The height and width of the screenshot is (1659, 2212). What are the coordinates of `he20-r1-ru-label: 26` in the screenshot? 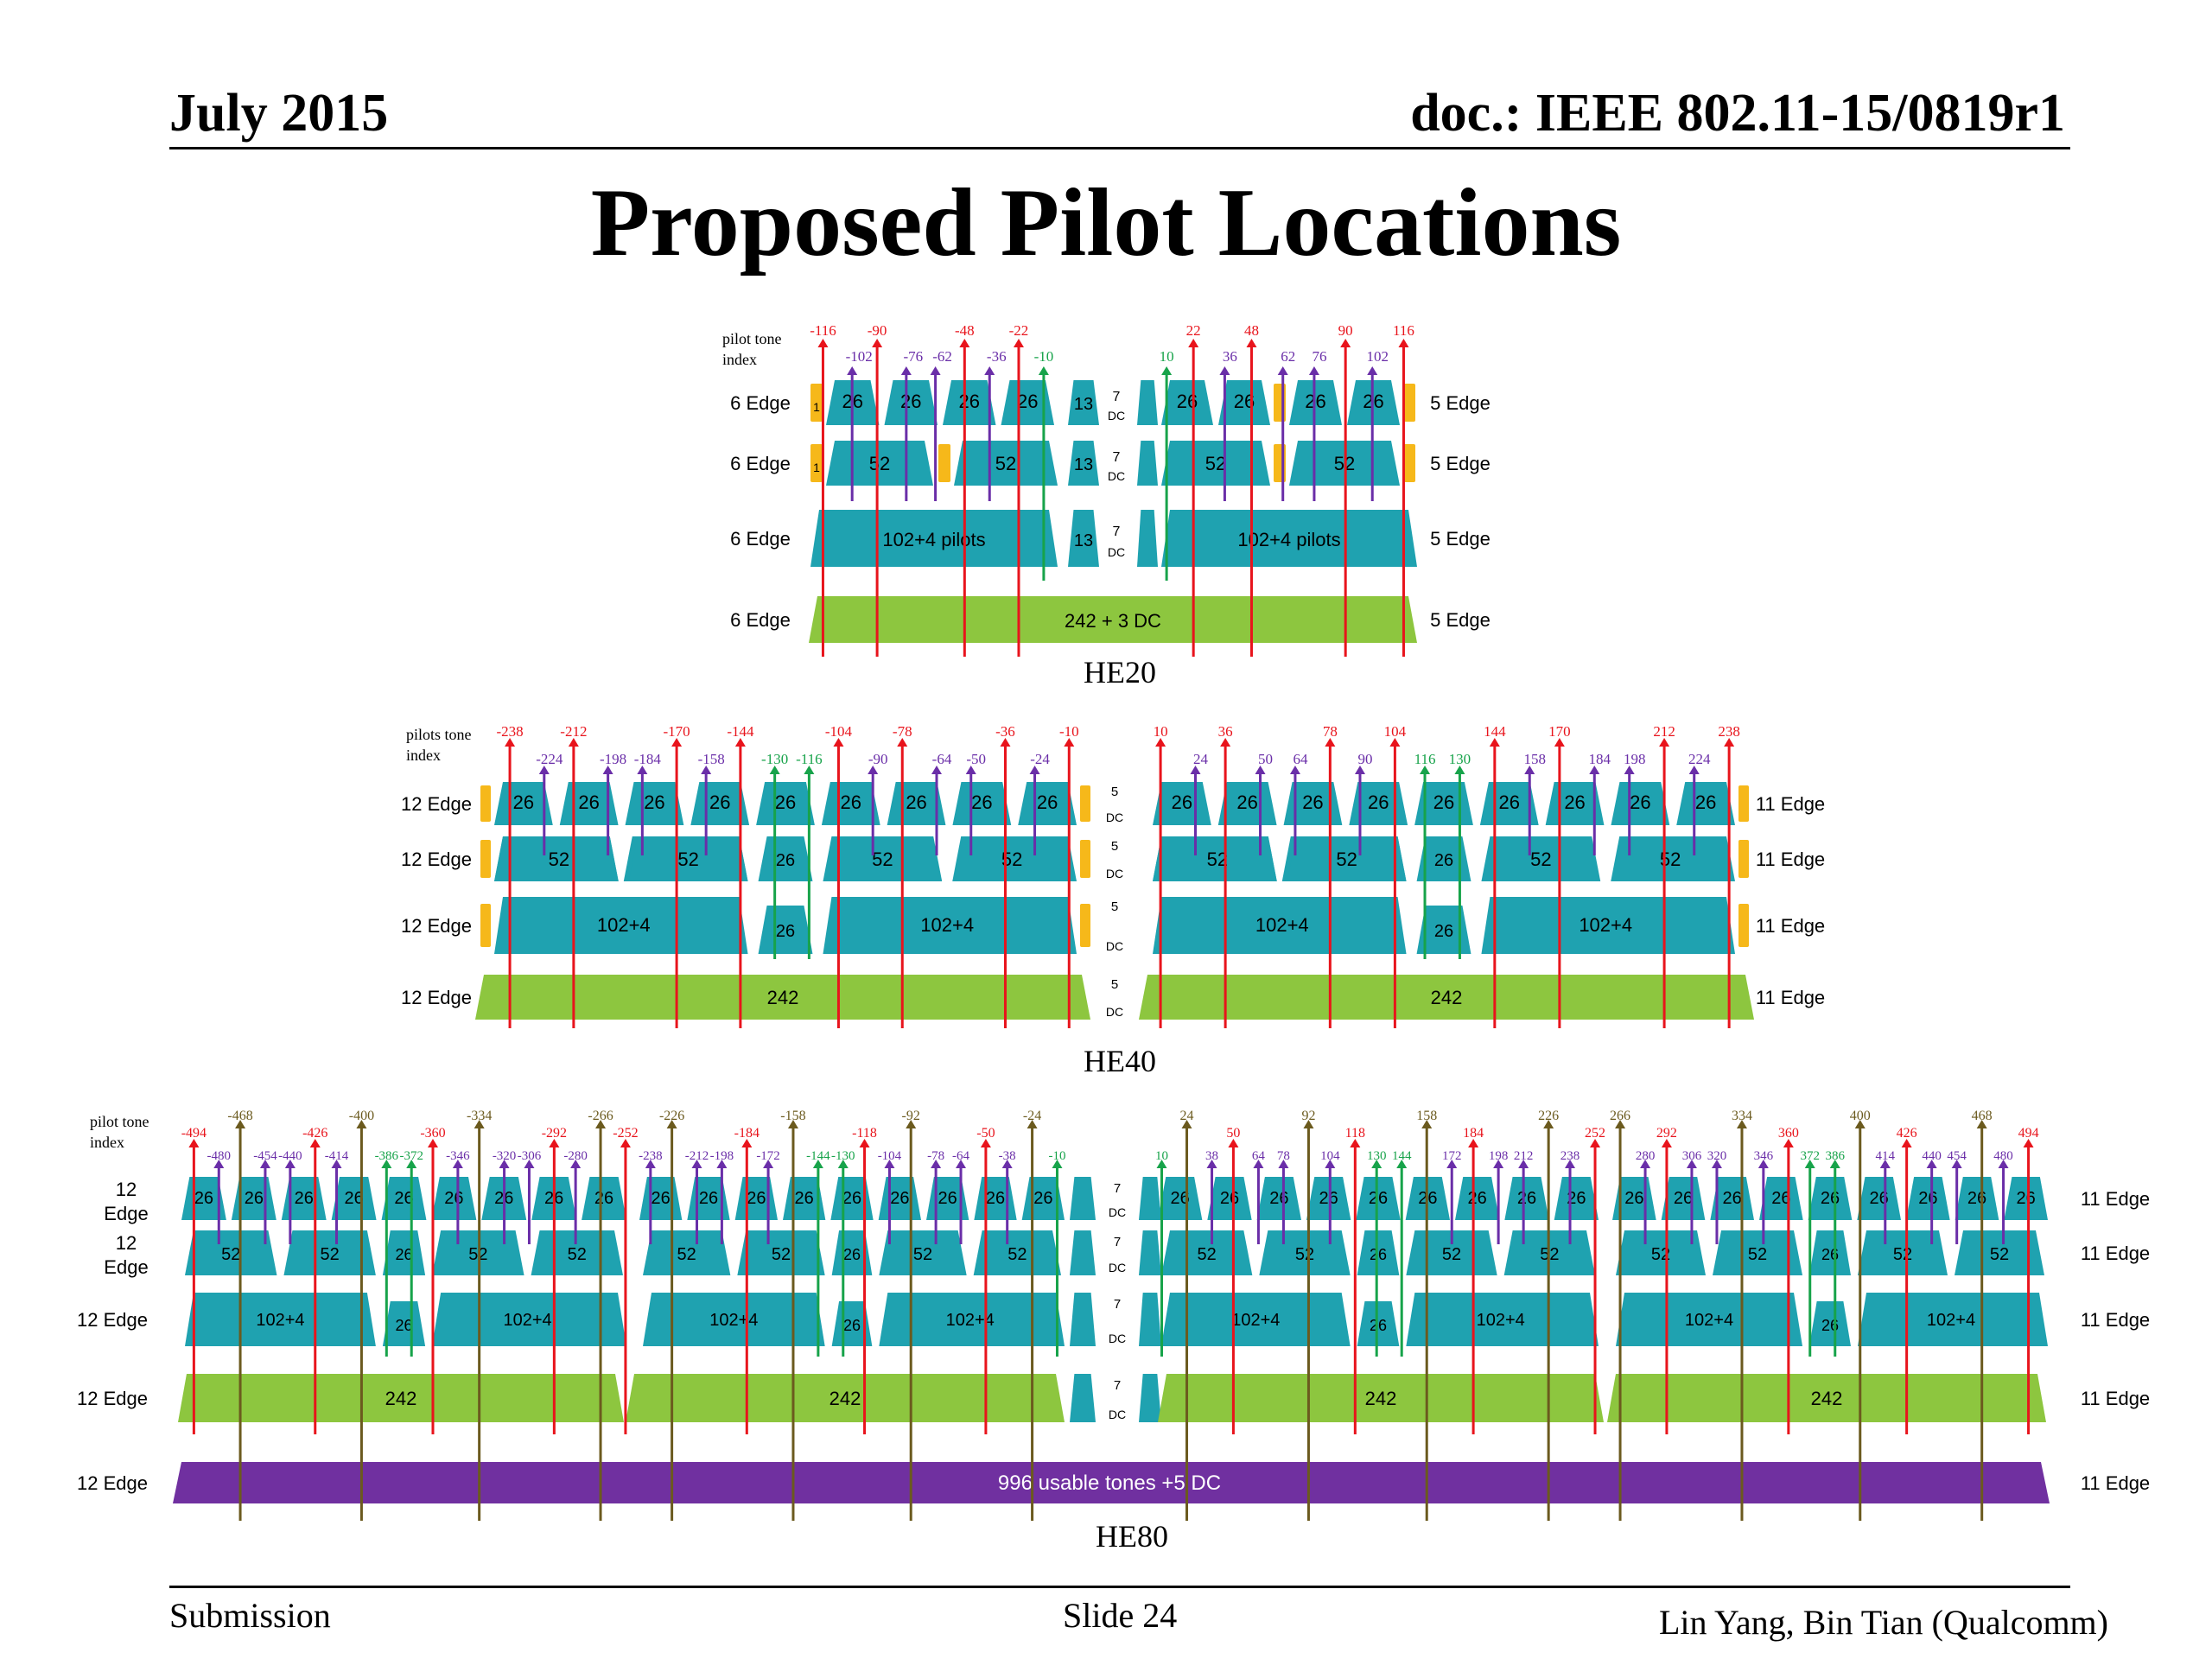 It's located at (1027, 401).